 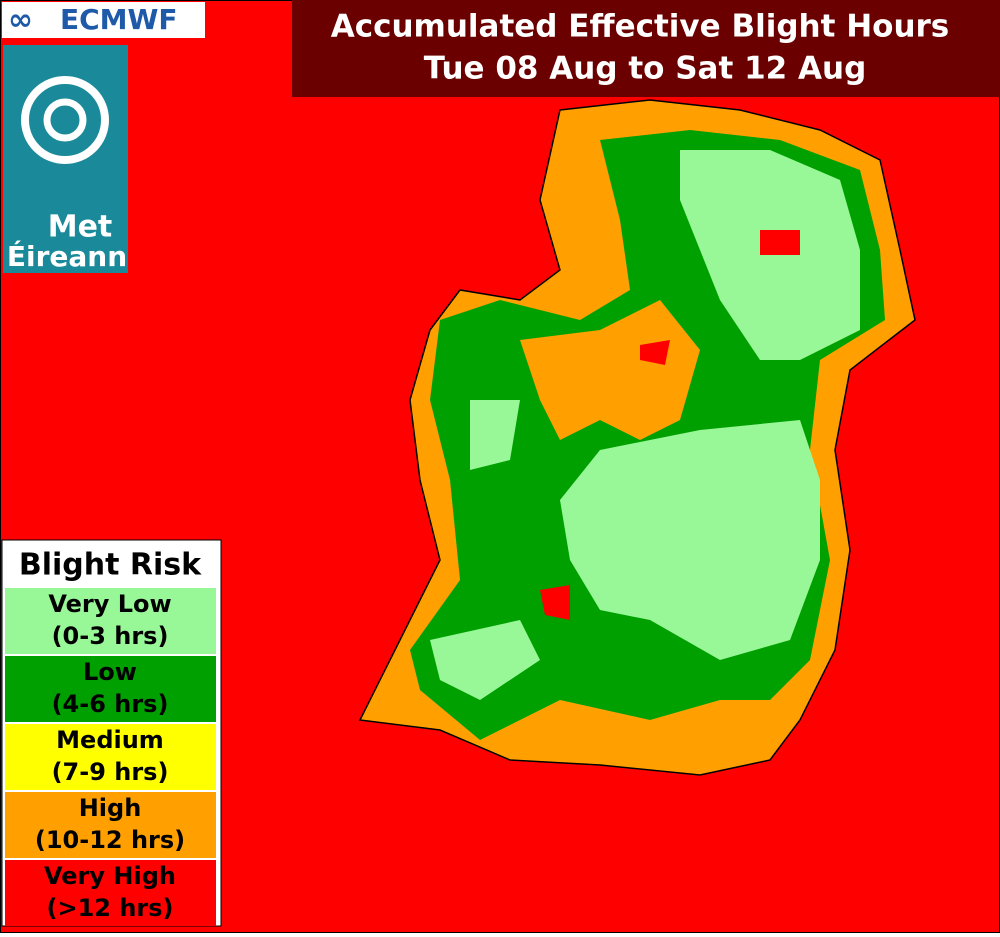 What do you see at coordinates (110, 636) in the screenshot?
I see `legend-range: (0-3 hrs)` at bounding box center [110, 636].